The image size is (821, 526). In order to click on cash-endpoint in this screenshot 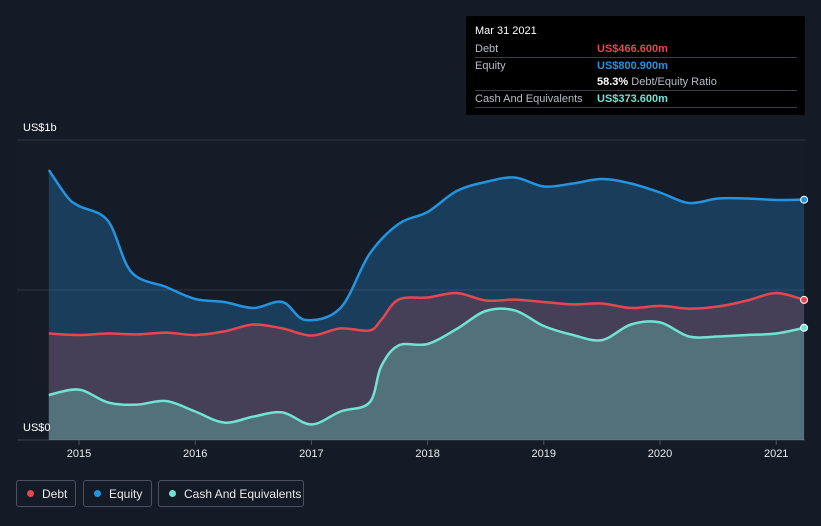, I will do `click(804, 327)`.